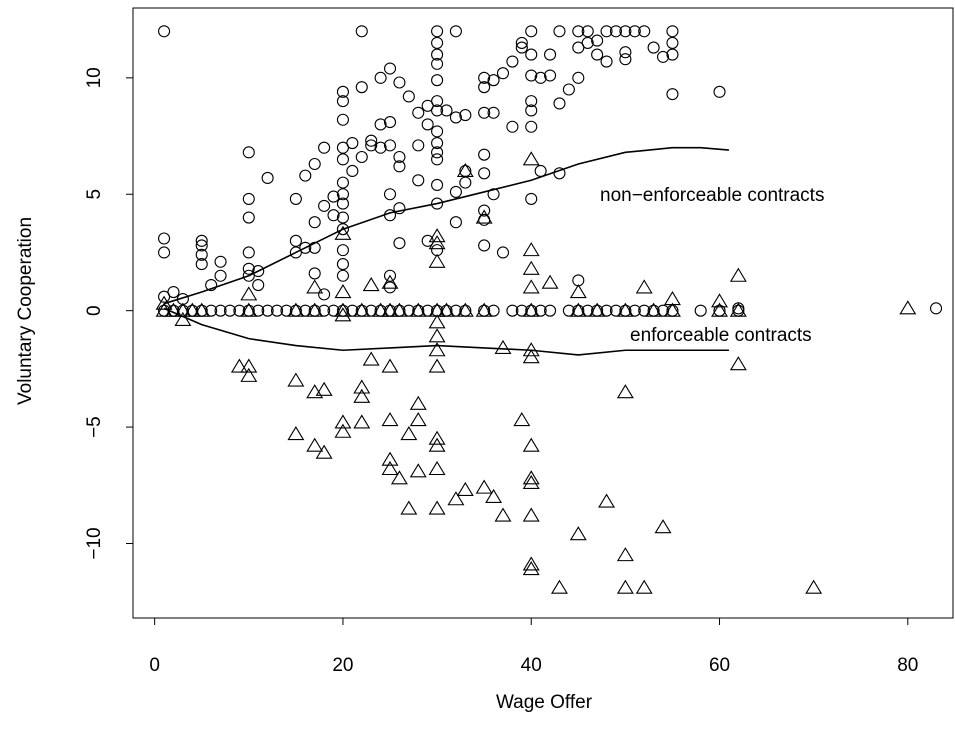 Image resolution: width=955 pixels, height=744 pixels. Describe the element at coordinates (94, 194) in the screenshot. I see `y-tick-label: 5` at that location.